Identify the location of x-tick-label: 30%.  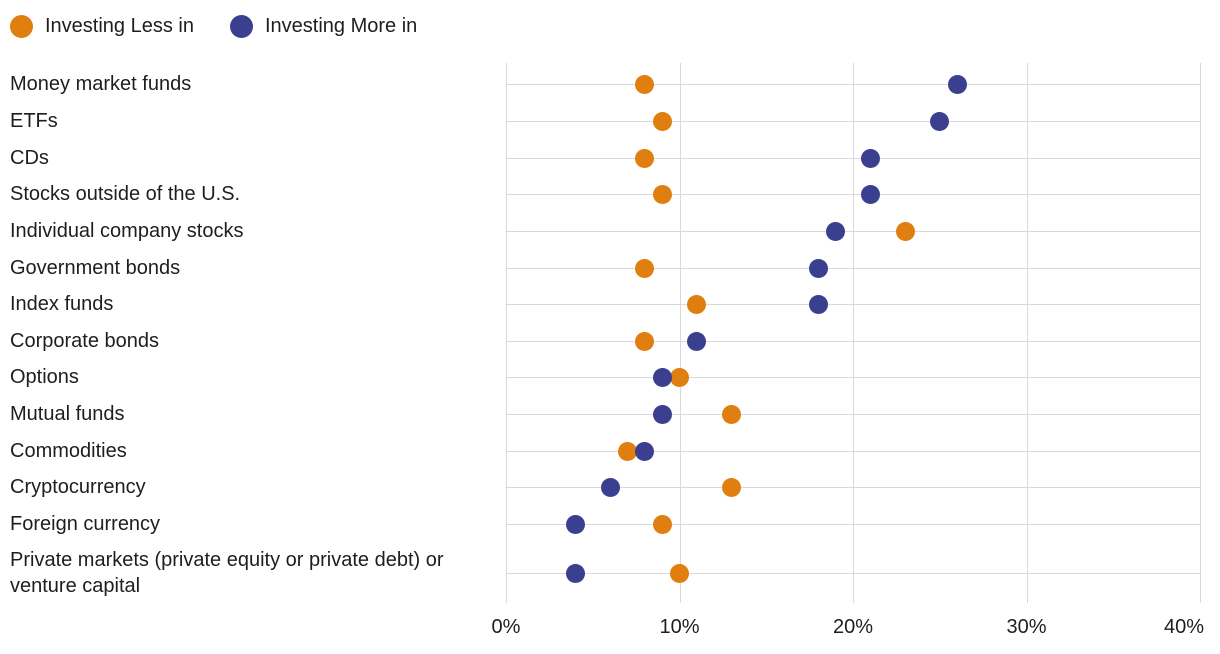
(1026, 627).